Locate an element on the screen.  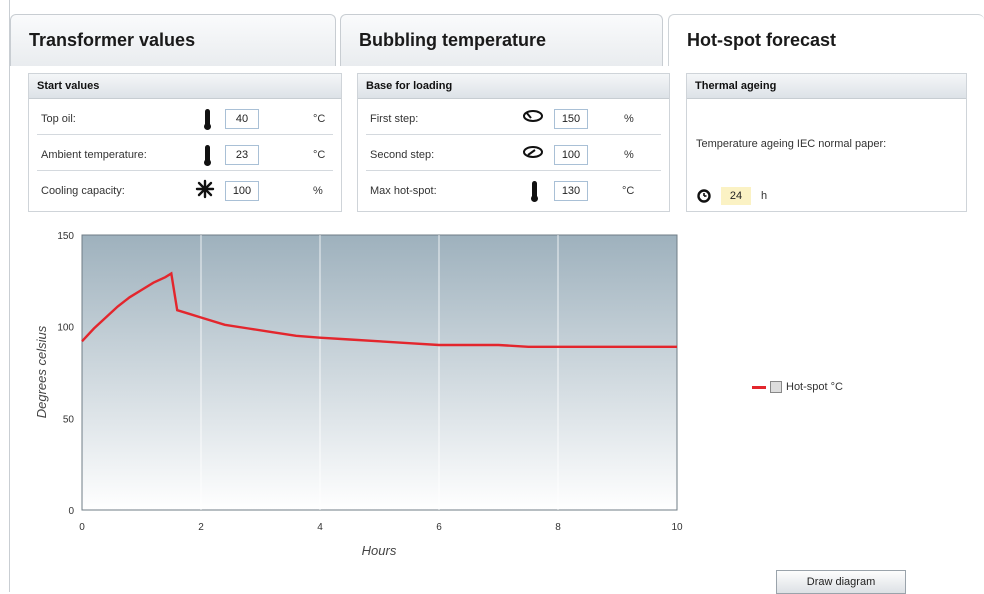
x-tick-label: 6 is located at coordinates (439, 527).